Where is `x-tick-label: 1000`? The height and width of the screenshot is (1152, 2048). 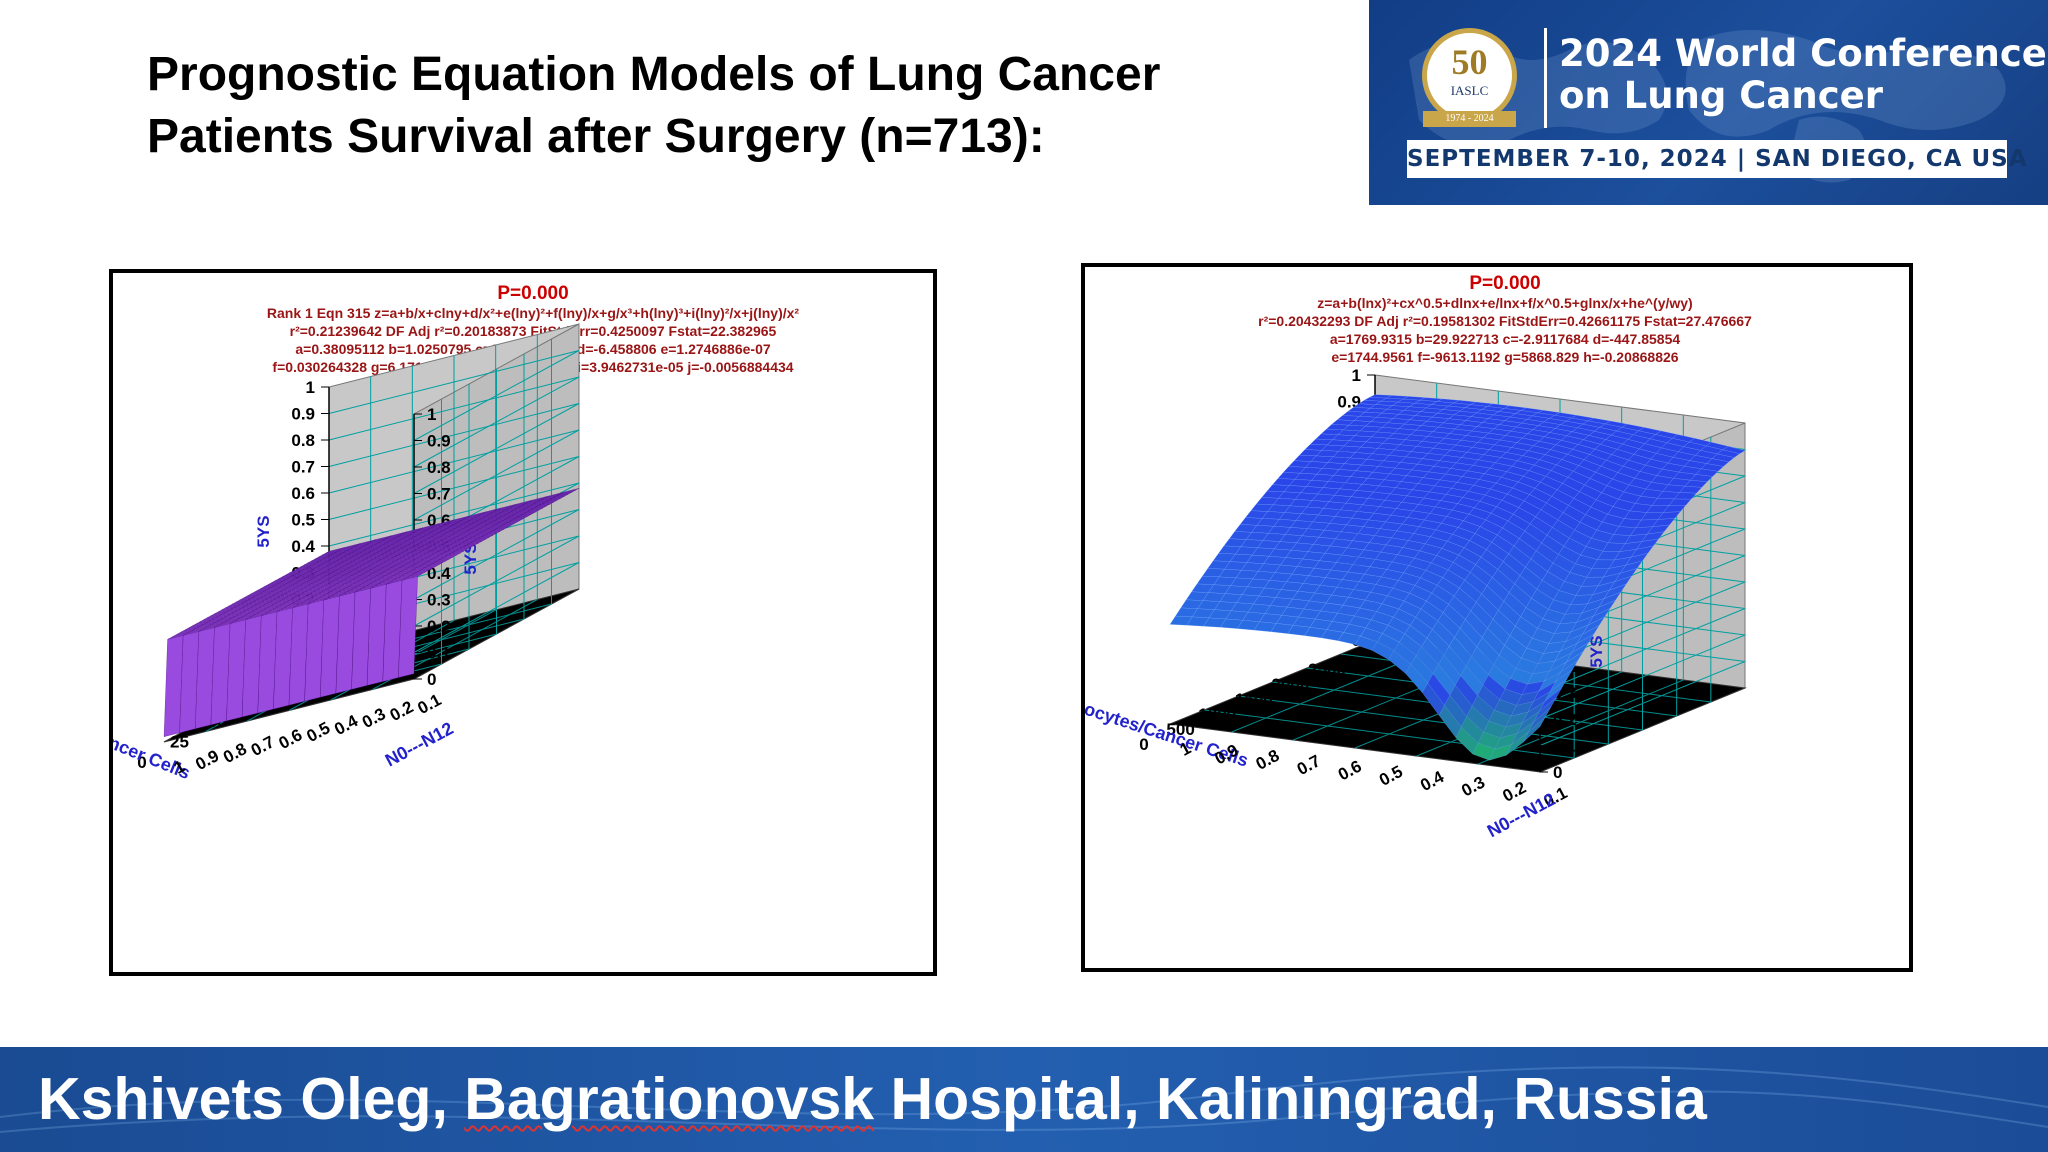
x-tick-label: 1000 is located at coordinates (1217, 714).